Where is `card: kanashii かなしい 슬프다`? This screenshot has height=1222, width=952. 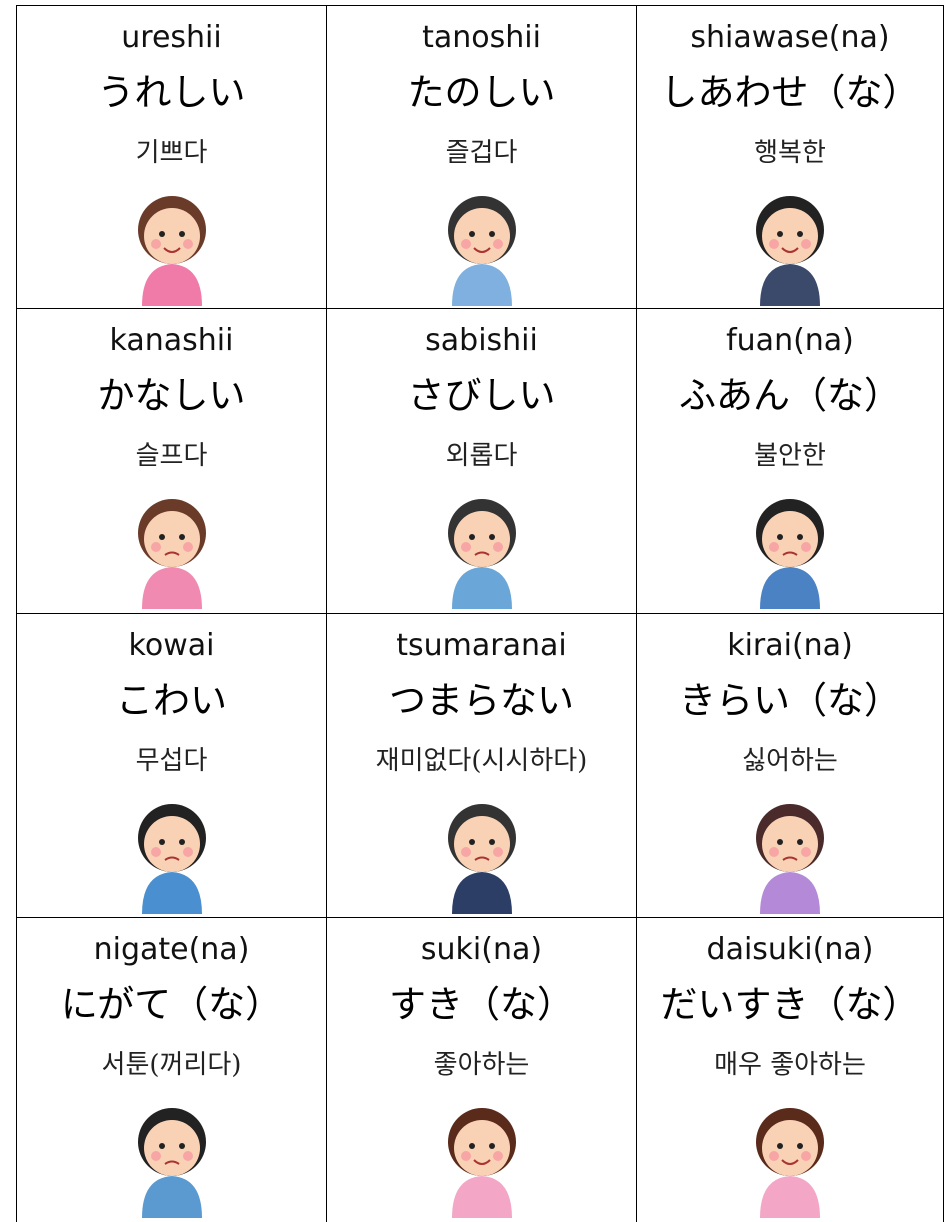
card: kanashii かなしい 슬프다 is located at coordinates (171, 460).